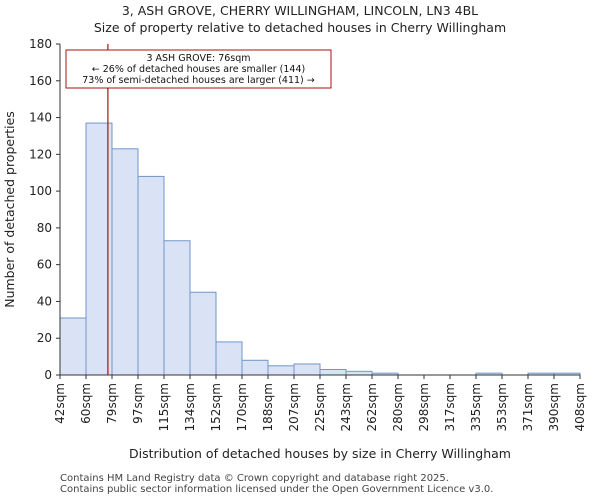  What do you see at coordinates (580, 407) in the screenshot?
I see `x-tick-label: 408sqm` at bounding box center [580, 407].